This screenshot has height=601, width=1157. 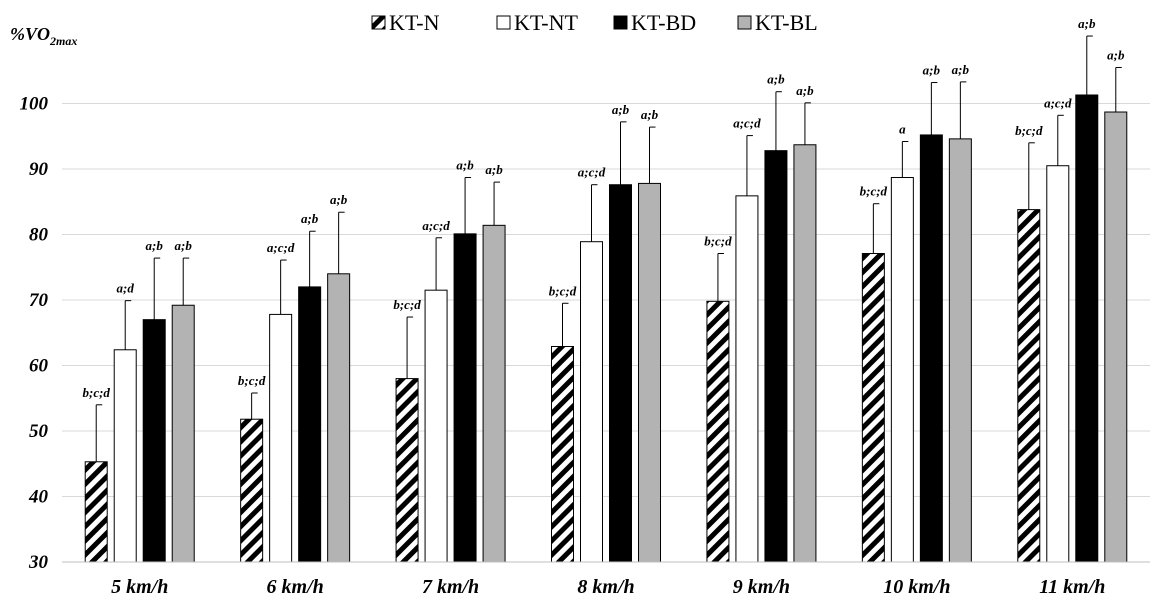 What do you see at coordinates (39, 431) in the screenshot?
I see `y-tick-label: 50` at bounding box center [39, 431].